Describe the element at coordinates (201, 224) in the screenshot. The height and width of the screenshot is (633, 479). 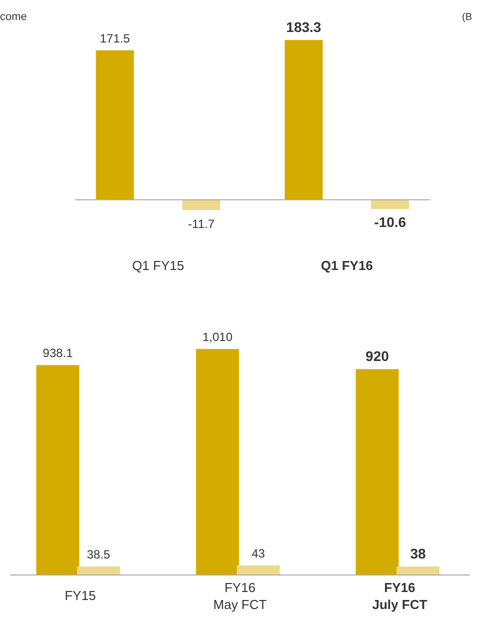
I see `data-label: -11.7` at that location.